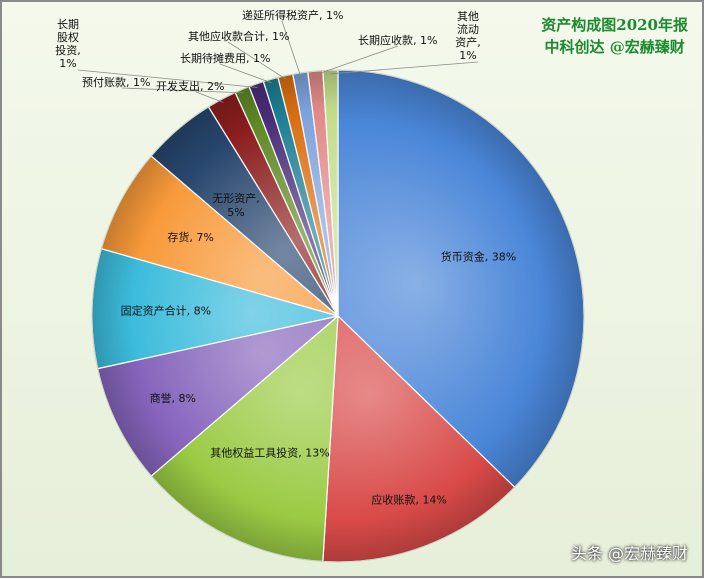 This screenshot has width=704, height=580. Describe the element at coordinates (190, 237) in the screenshot. I see `data-label-5: 存货, 7%` at that location.